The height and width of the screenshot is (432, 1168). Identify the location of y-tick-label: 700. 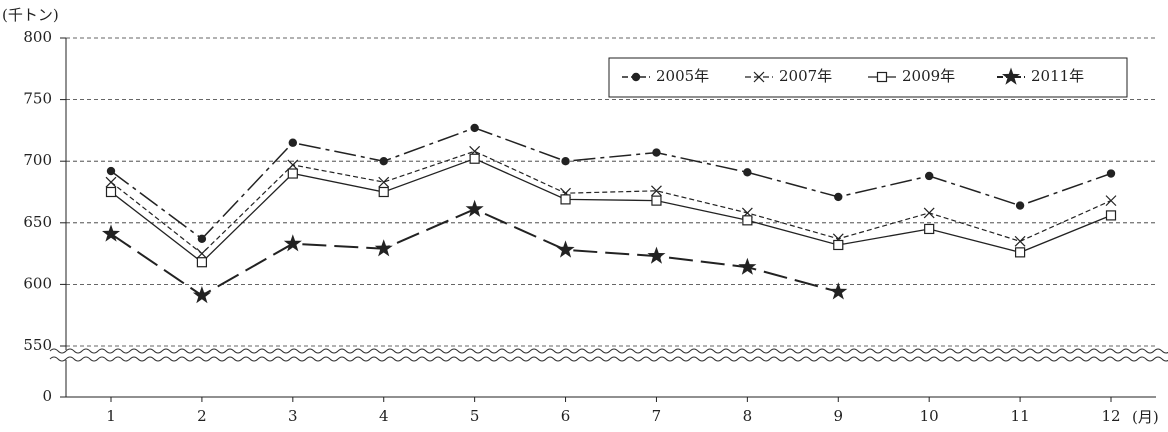
(37, 160).